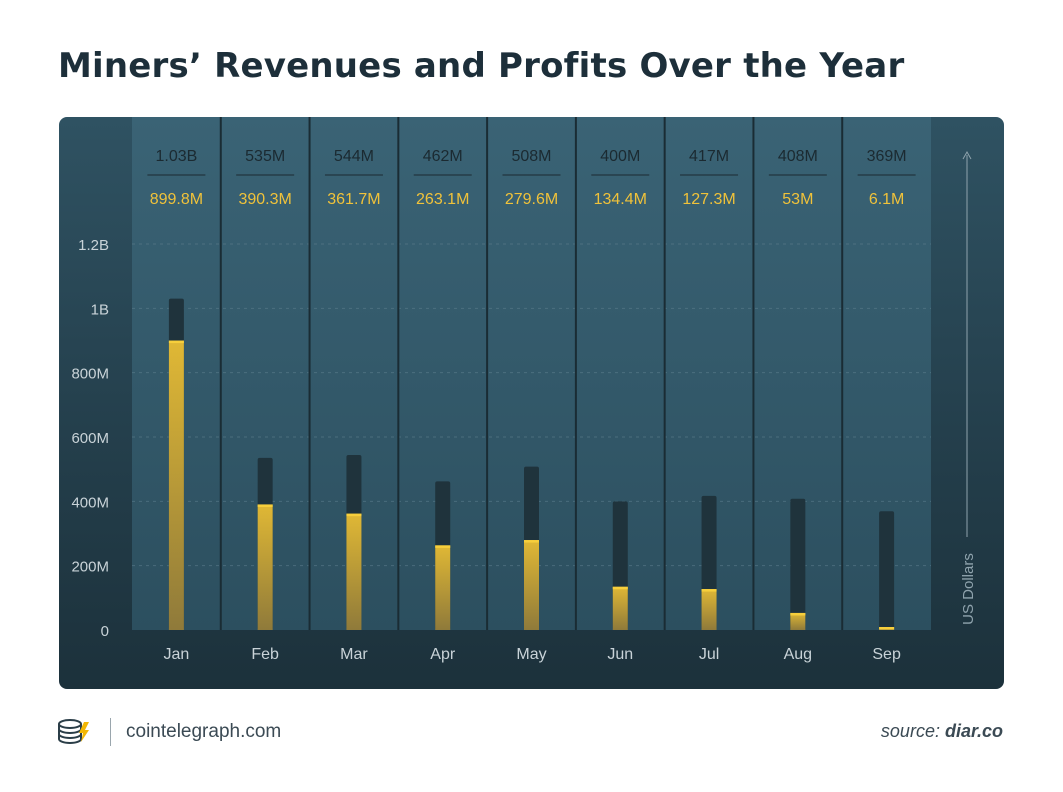  What do you see at coordinates (620, 156) in the screenshot?
I see `revenue-label: 400M` at bounding box center [620, 156].